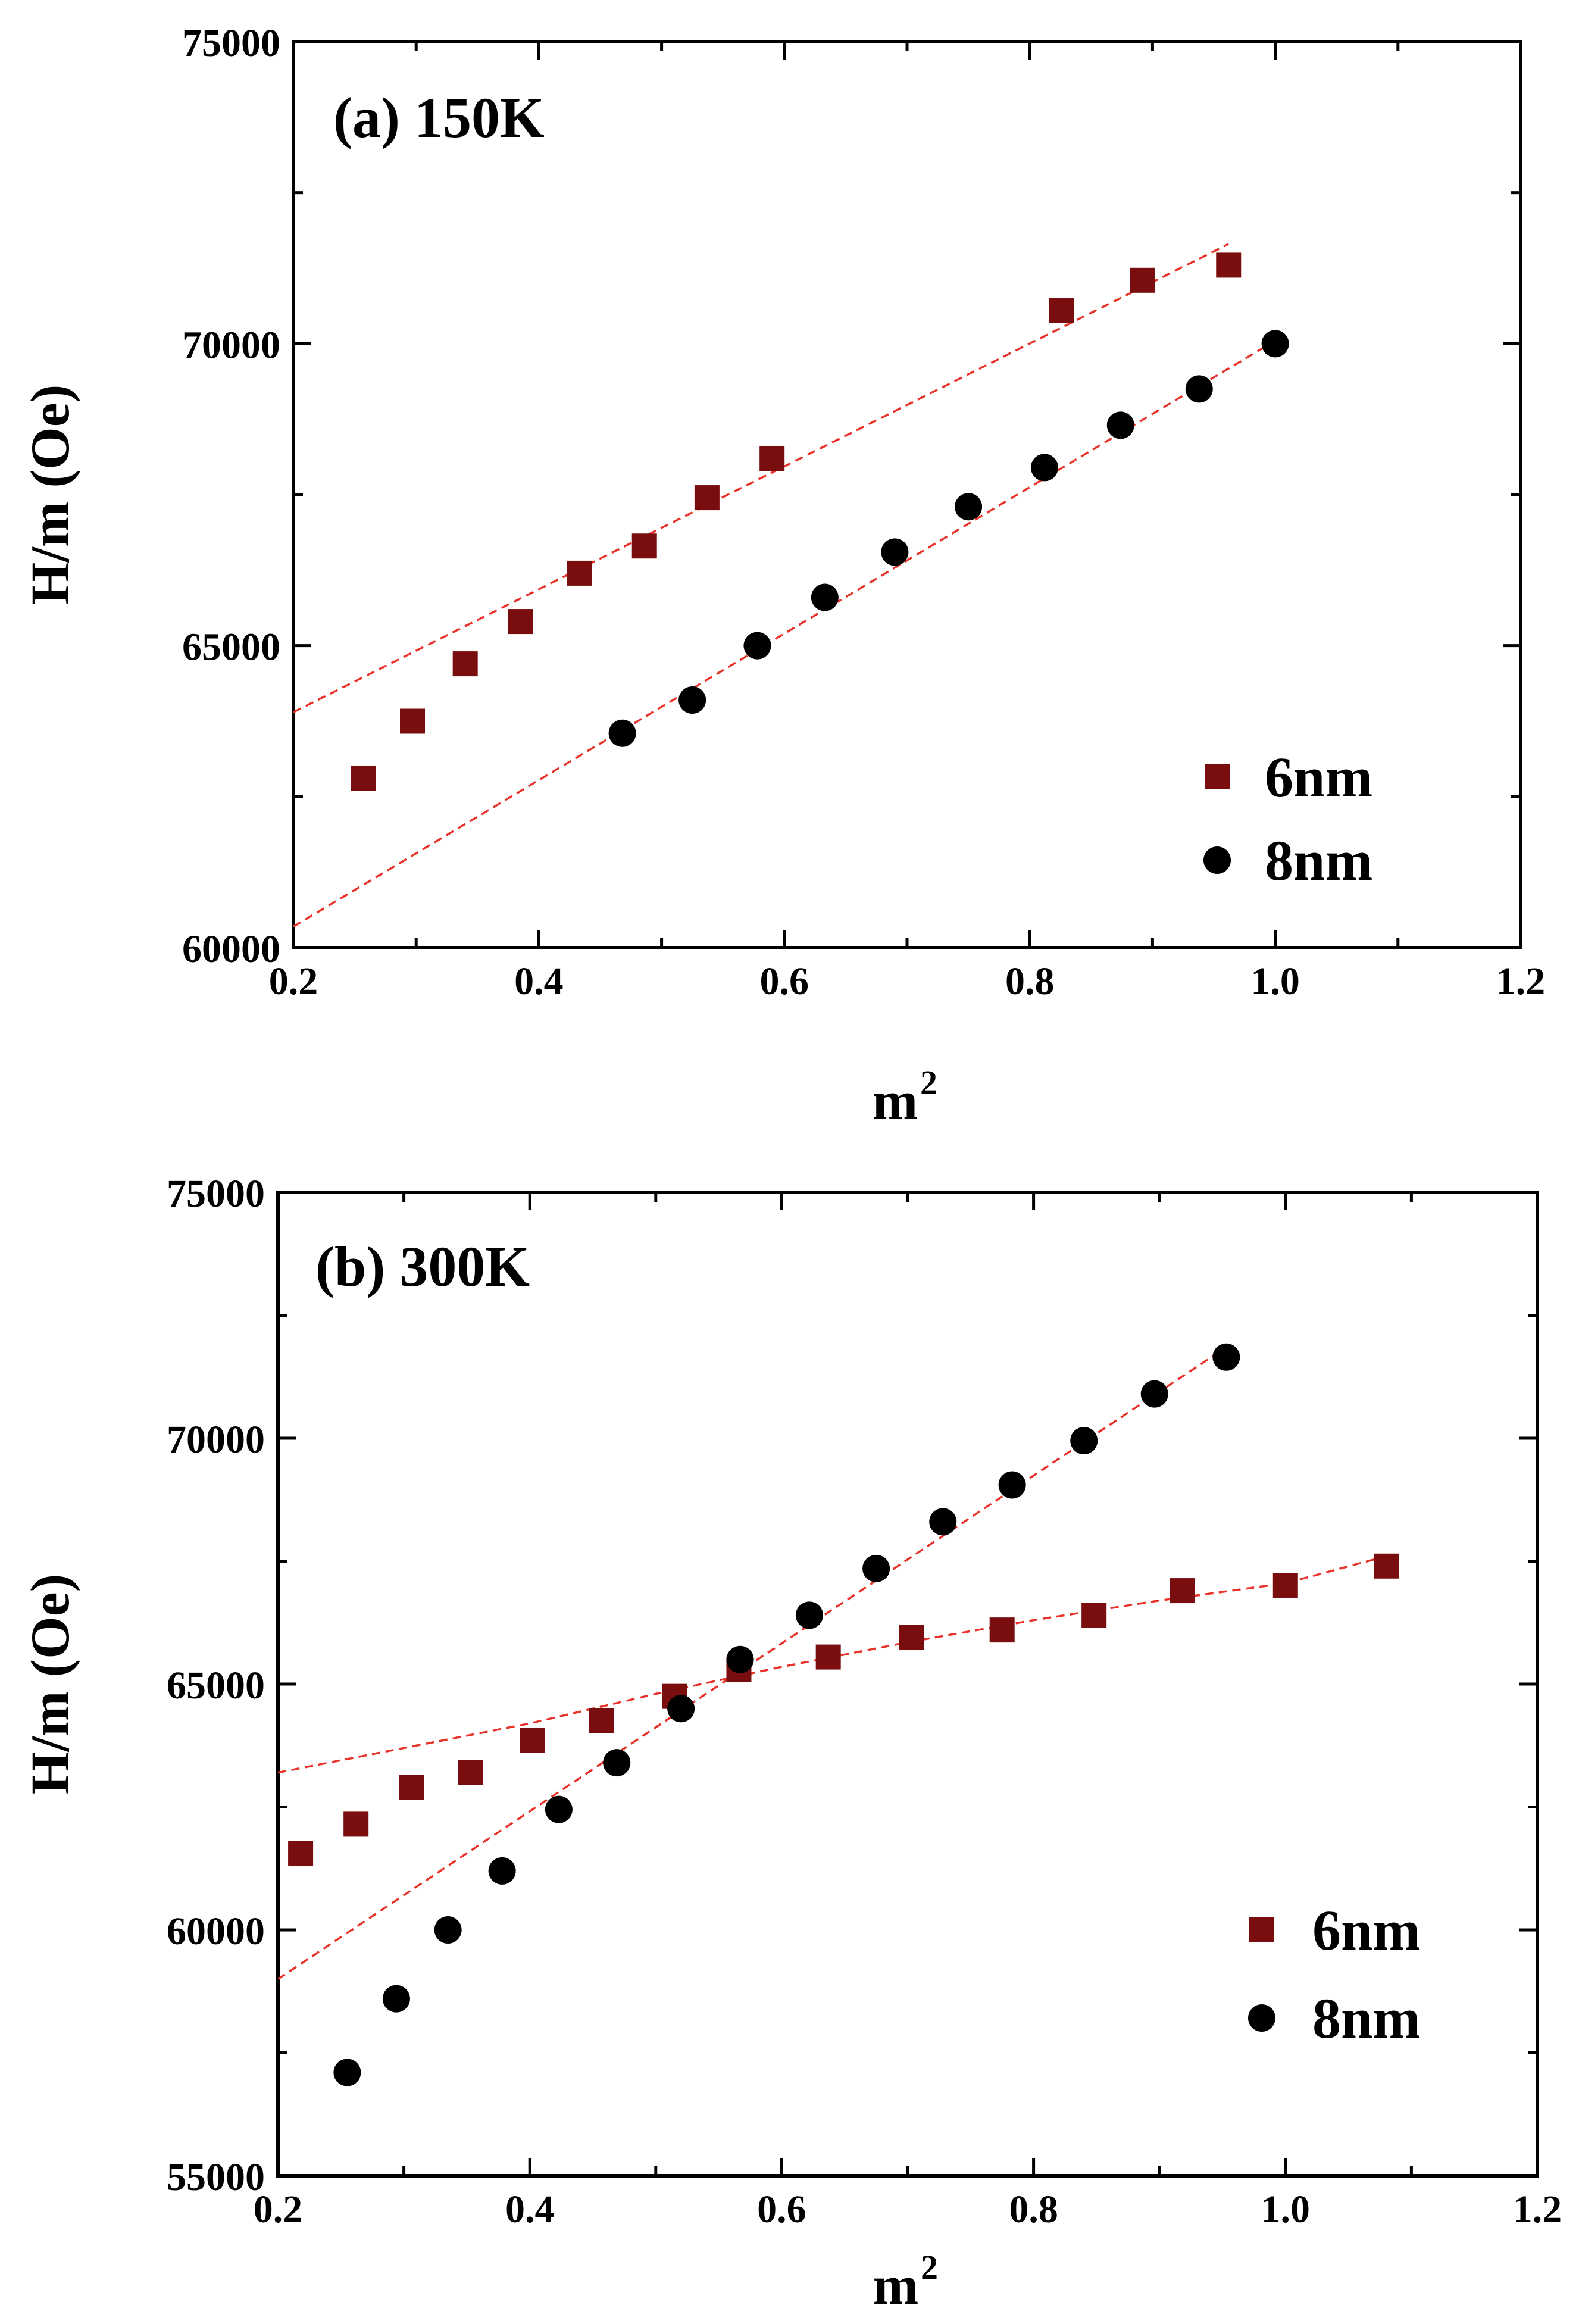  I want to click on panel-title: (b) 300K, so click(422, 1266).